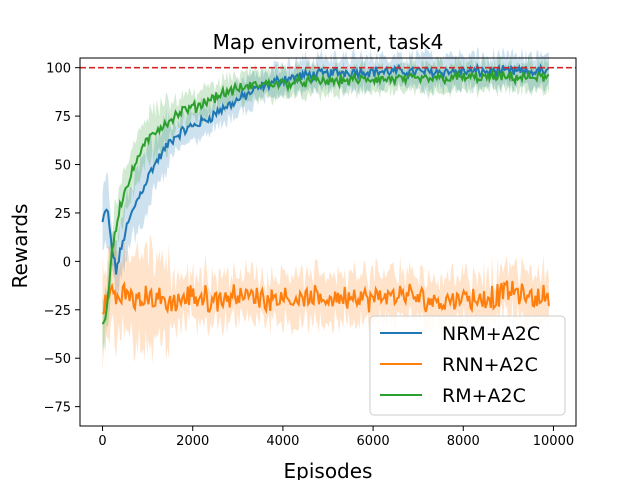 This screenshot has width=640, height=480. I want to click on legend: NRM+A2C RNN+A2C RM+A2C, so click(467, 365).